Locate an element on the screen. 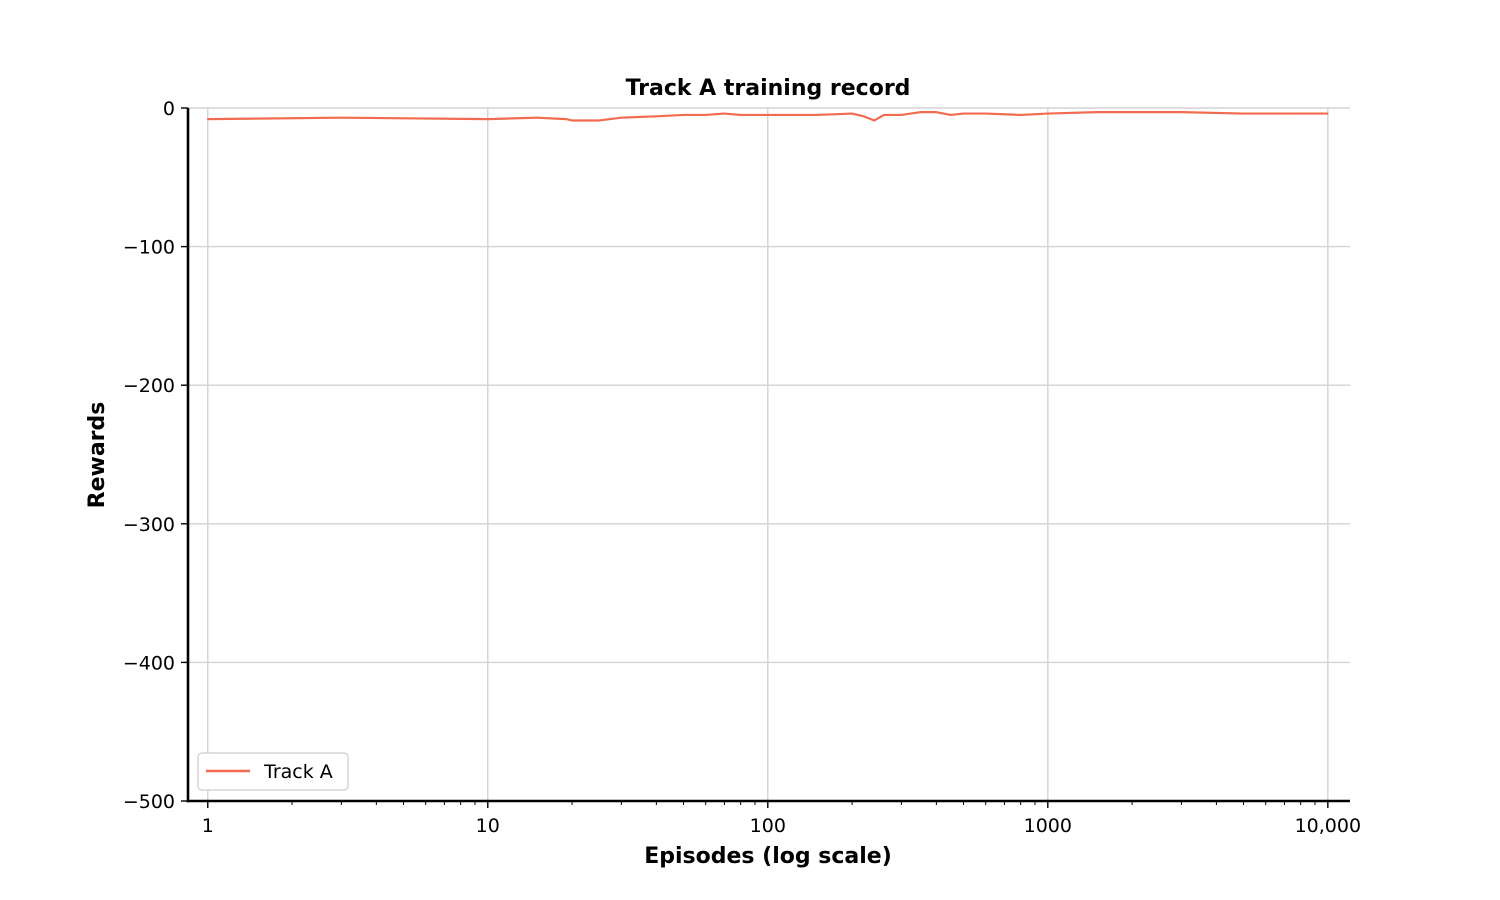 This screenshot has height=900, width=1500. y-tick-label: −500 is located at coordinates (149, 802).